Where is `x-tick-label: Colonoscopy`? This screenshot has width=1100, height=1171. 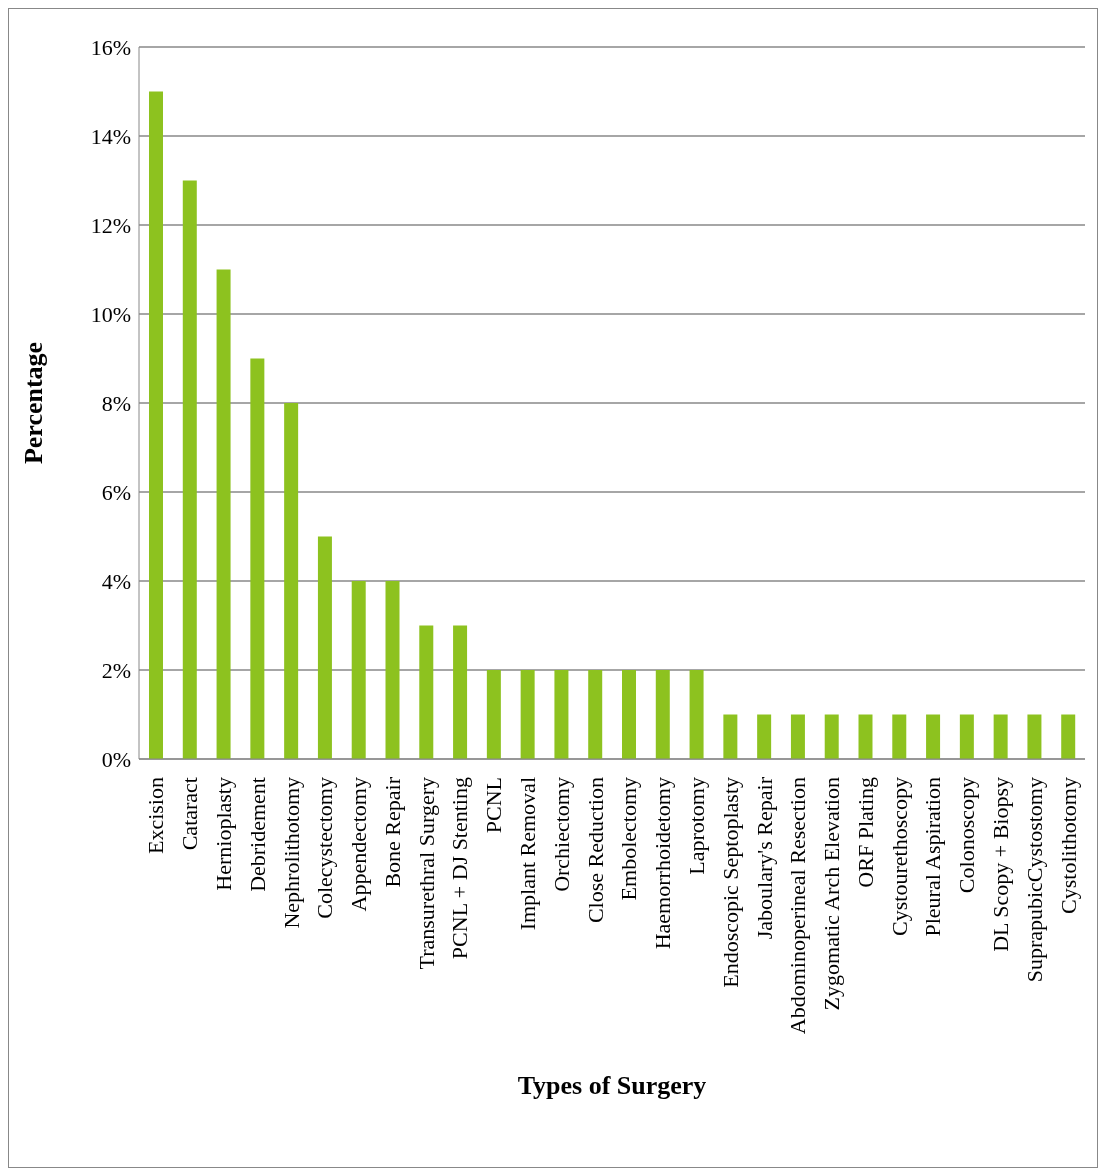 x-tick-label: Colonoscopy is located at coordinates (967, 835).